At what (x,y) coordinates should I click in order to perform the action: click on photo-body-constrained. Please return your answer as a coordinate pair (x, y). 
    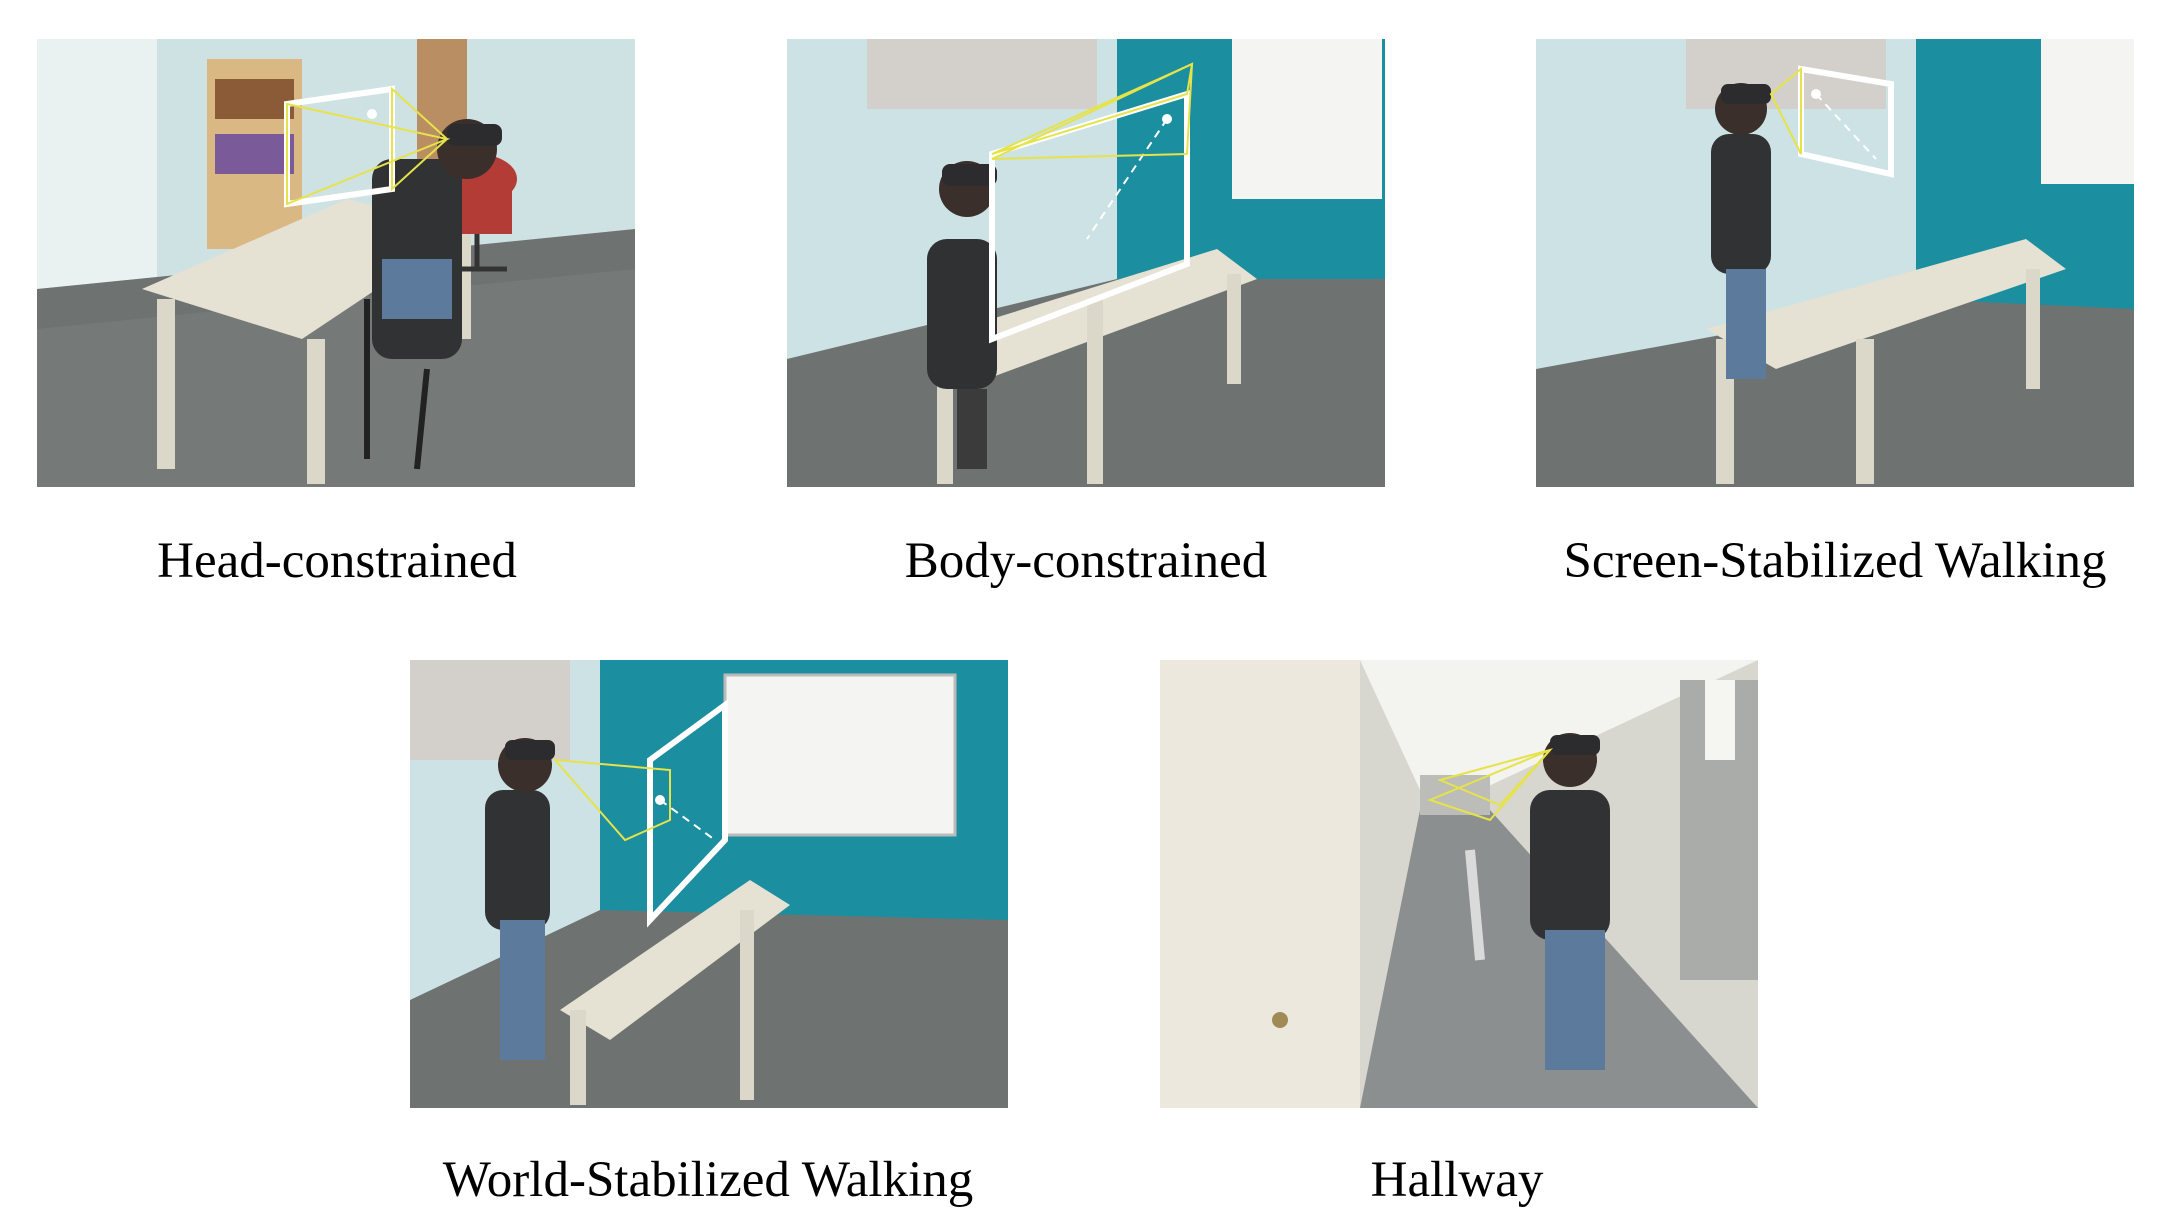
    Looking at the image, I should click on (1086, 263).